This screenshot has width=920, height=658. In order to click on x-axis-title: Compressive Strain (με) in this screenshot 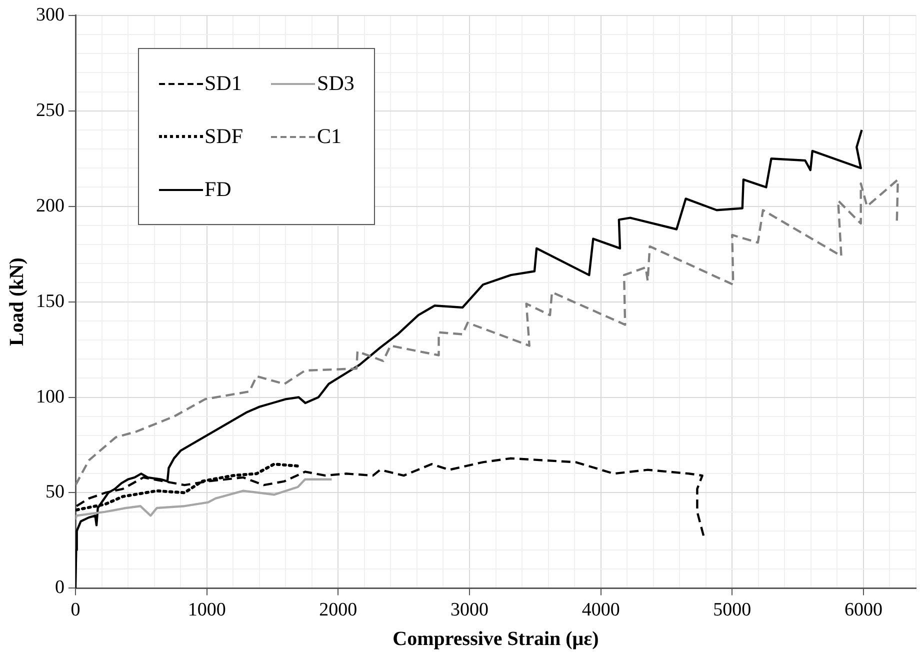, I will do `click(495, 639)`.